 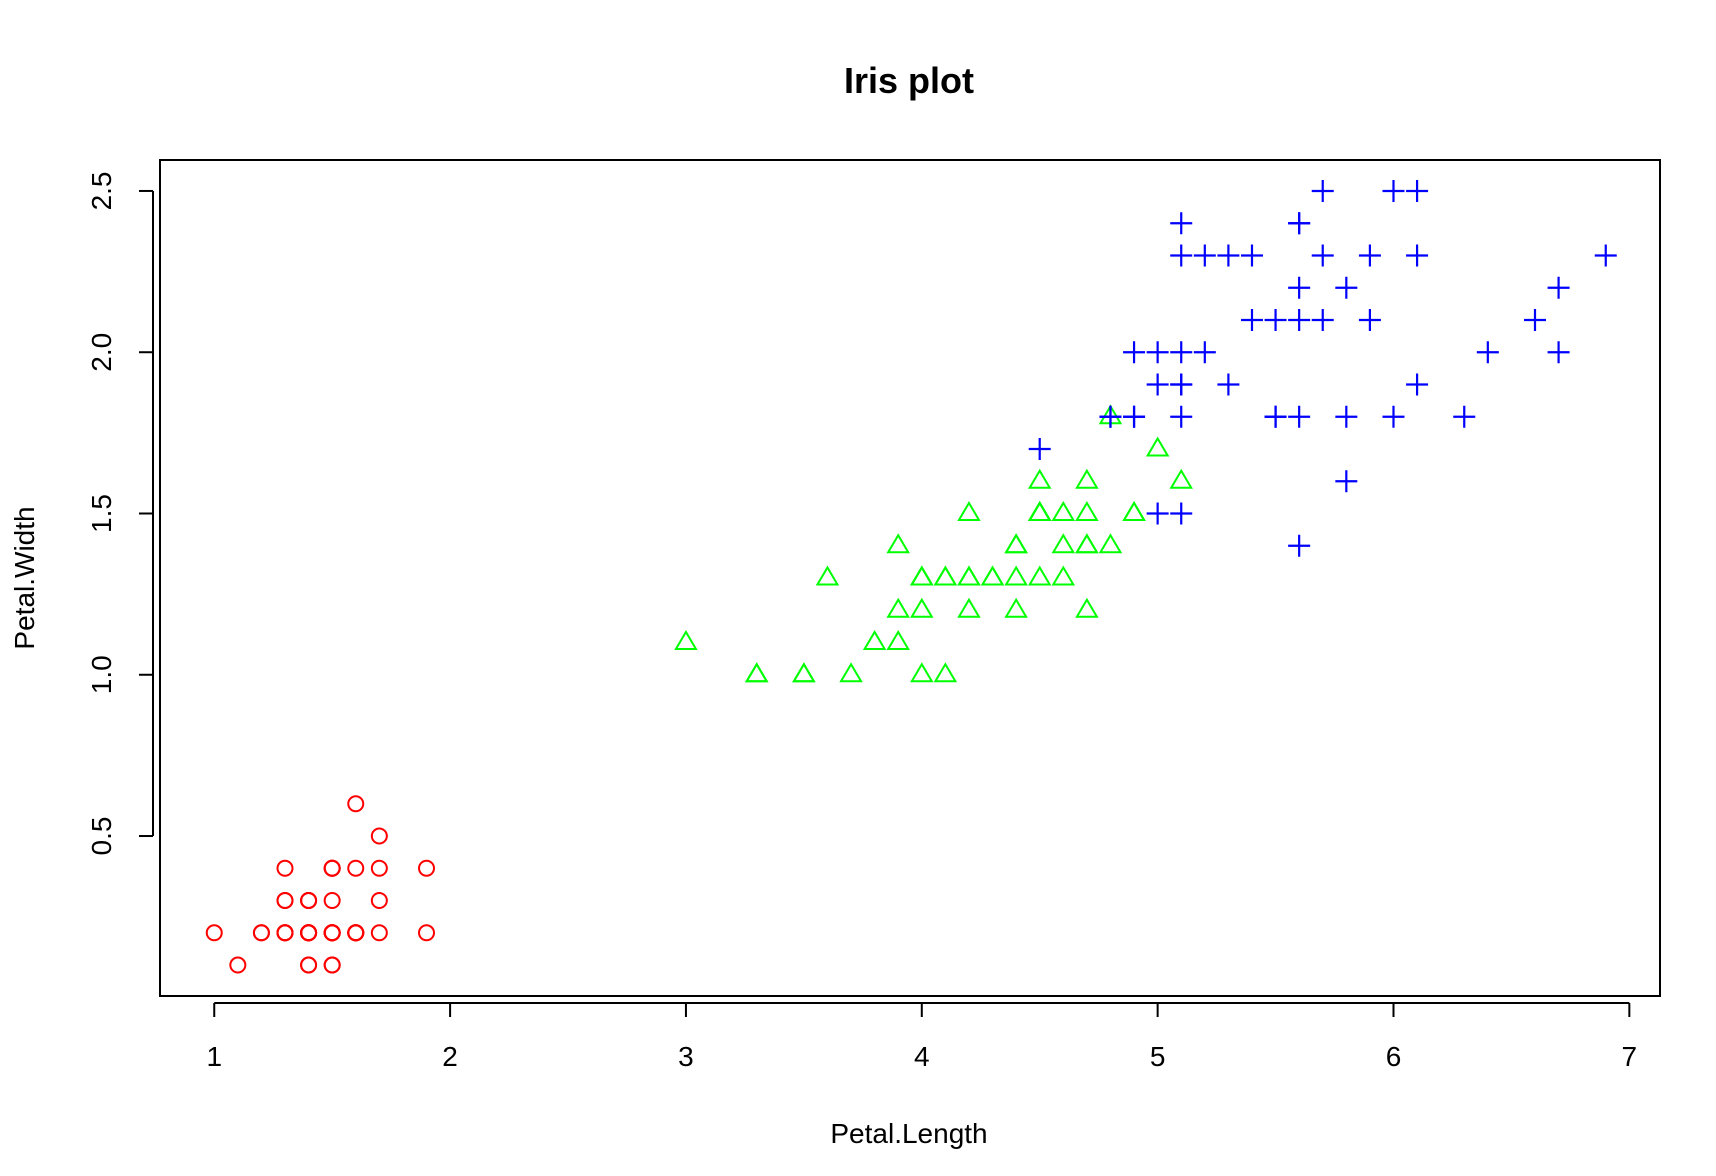 I want to click on x-tick-label: 4, so click(x=922, y=1056).